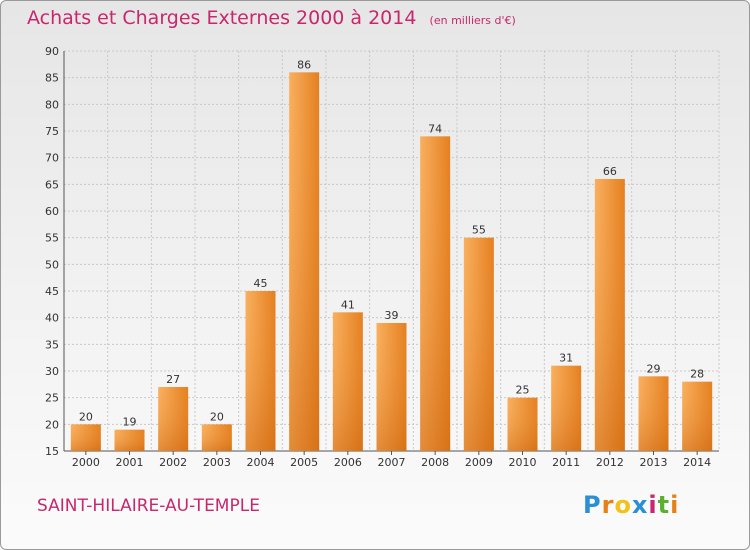 The height and width of the screenshot is (550, 750). What do you see at coordinates (608, 505) in the screenshot?
I see `logo-letter: r` at bounding box center [608, 505].